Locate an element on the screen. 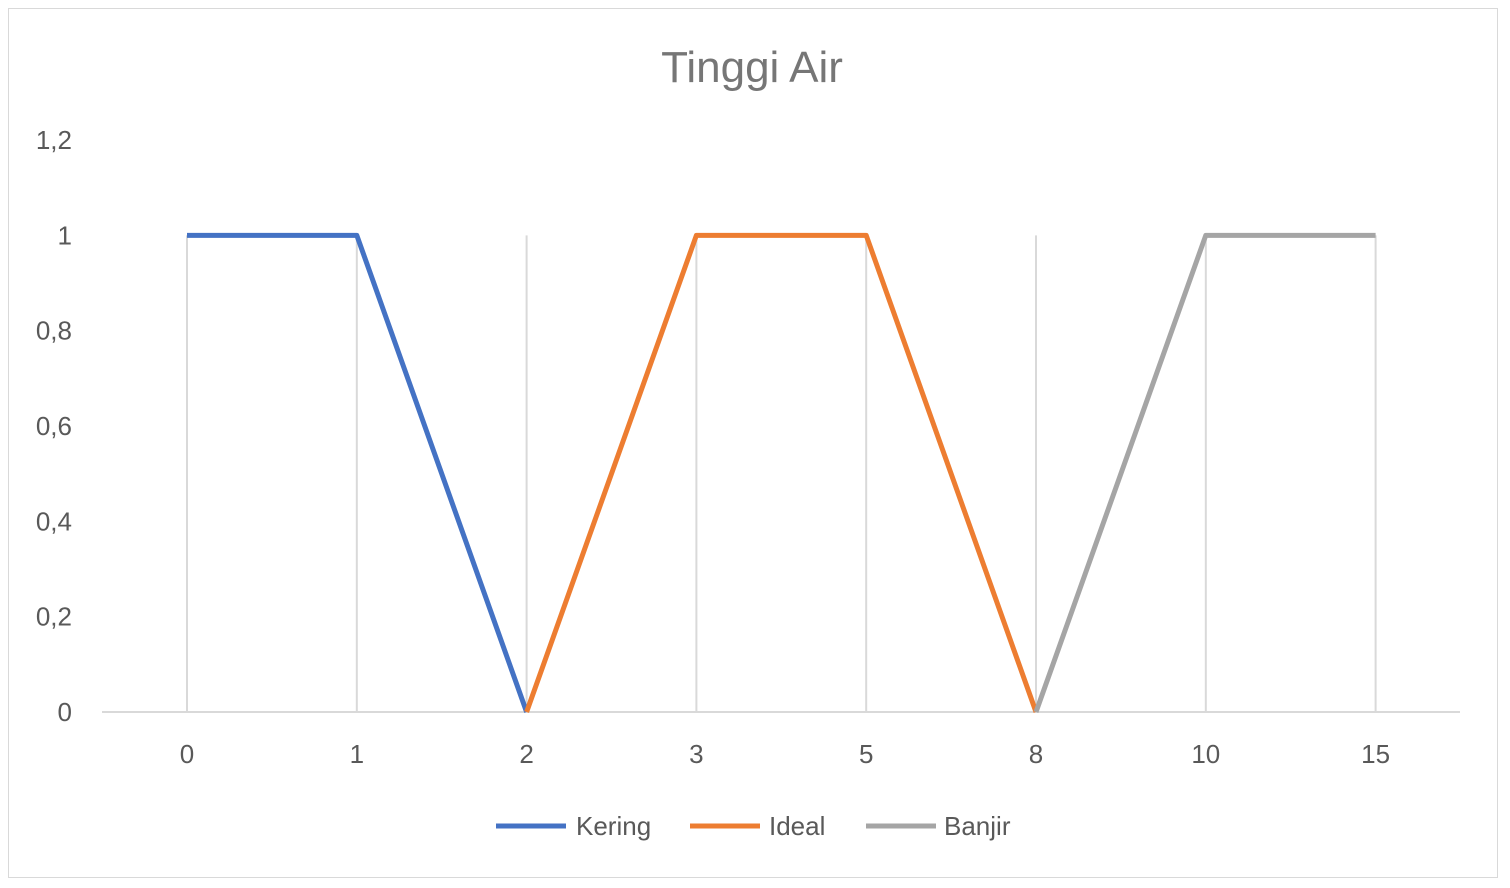 Image resolution: width=1510 pixels, height=888 pixels. y-tick-label: 0,6 is located at coordinates (54, 426).